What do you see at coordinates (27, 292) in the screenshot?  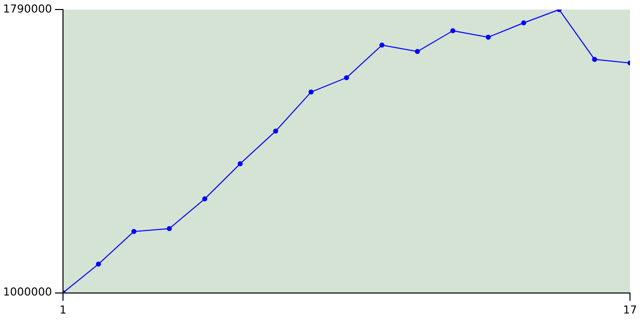 I see `y-tick-label: 1000000` at bounding box center [27, 292].